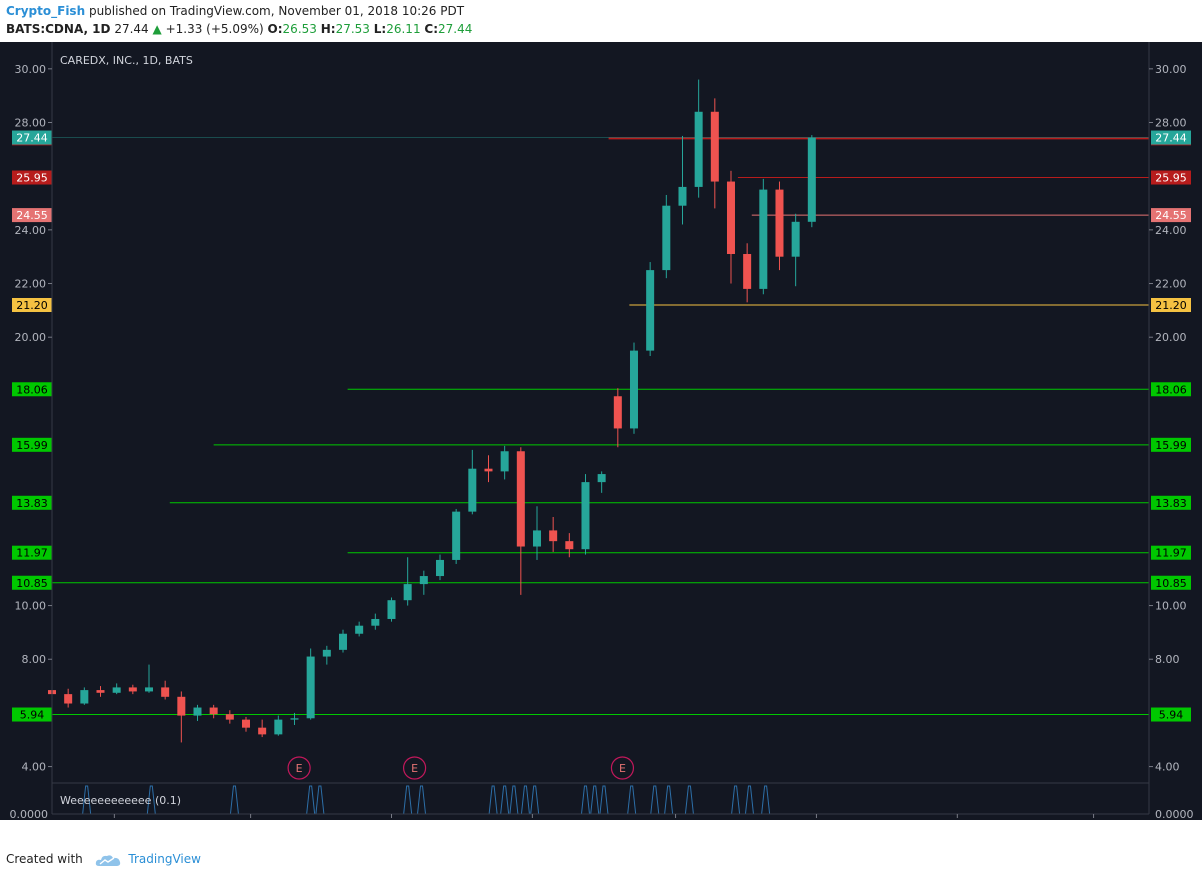 The image size is (1202, 878). I want to click on level-label-right: 21.20, so click(1171, 305).